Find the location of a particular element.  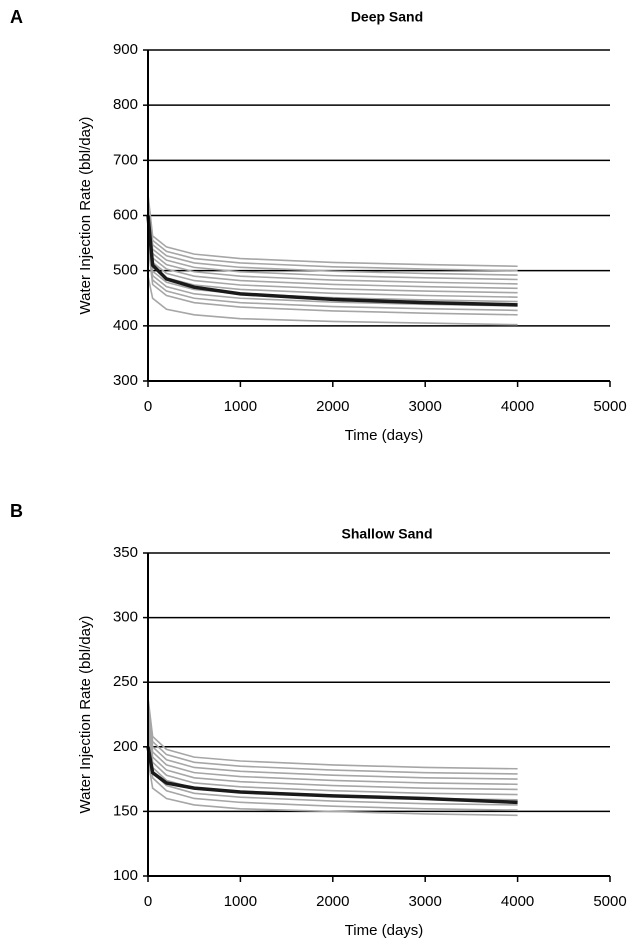

panel-label: B is located at coordinates (16, 511).